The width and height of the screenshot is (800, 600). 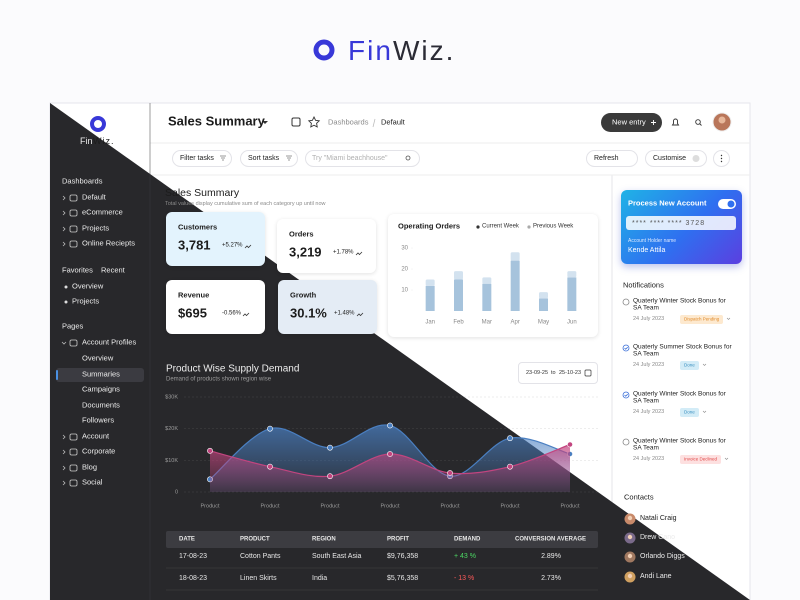 What do you see at coordinates (66, 302) in the screenshot?
I see `bullet` at bounding box center [66, 302].